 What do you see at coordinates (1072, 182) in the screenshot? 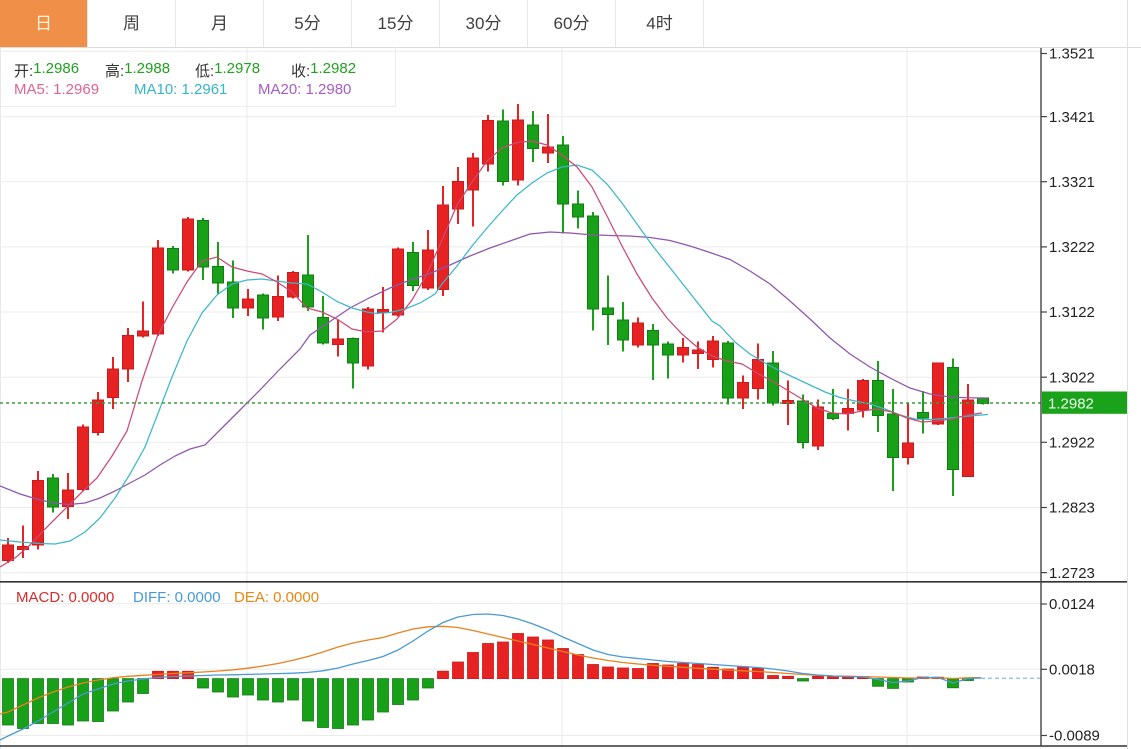
I see `svg-text: 1.3321` at bounding box center [1072, 182].